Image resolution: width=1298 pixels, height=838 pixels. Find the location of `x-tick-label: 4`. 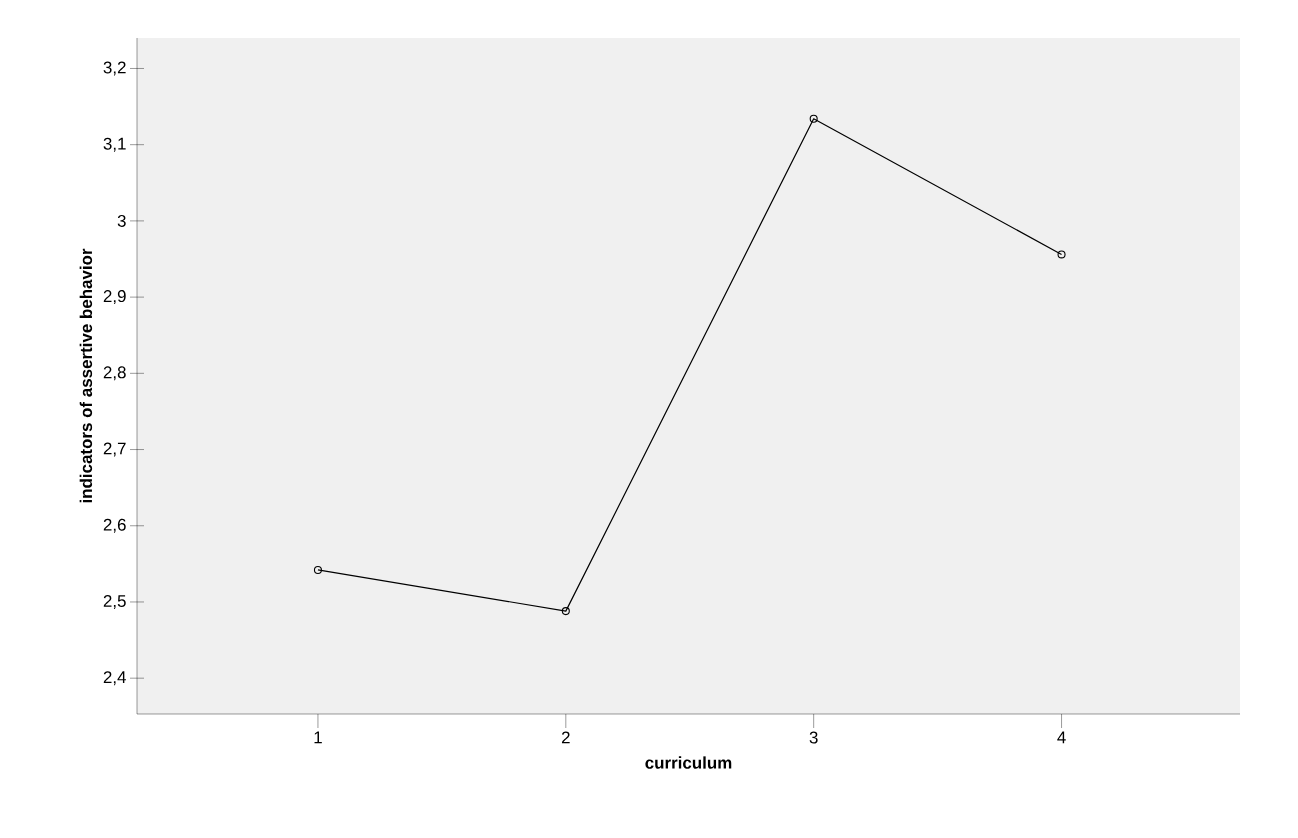

x-tick-label: 4 is located at coordinates (1061, 737).